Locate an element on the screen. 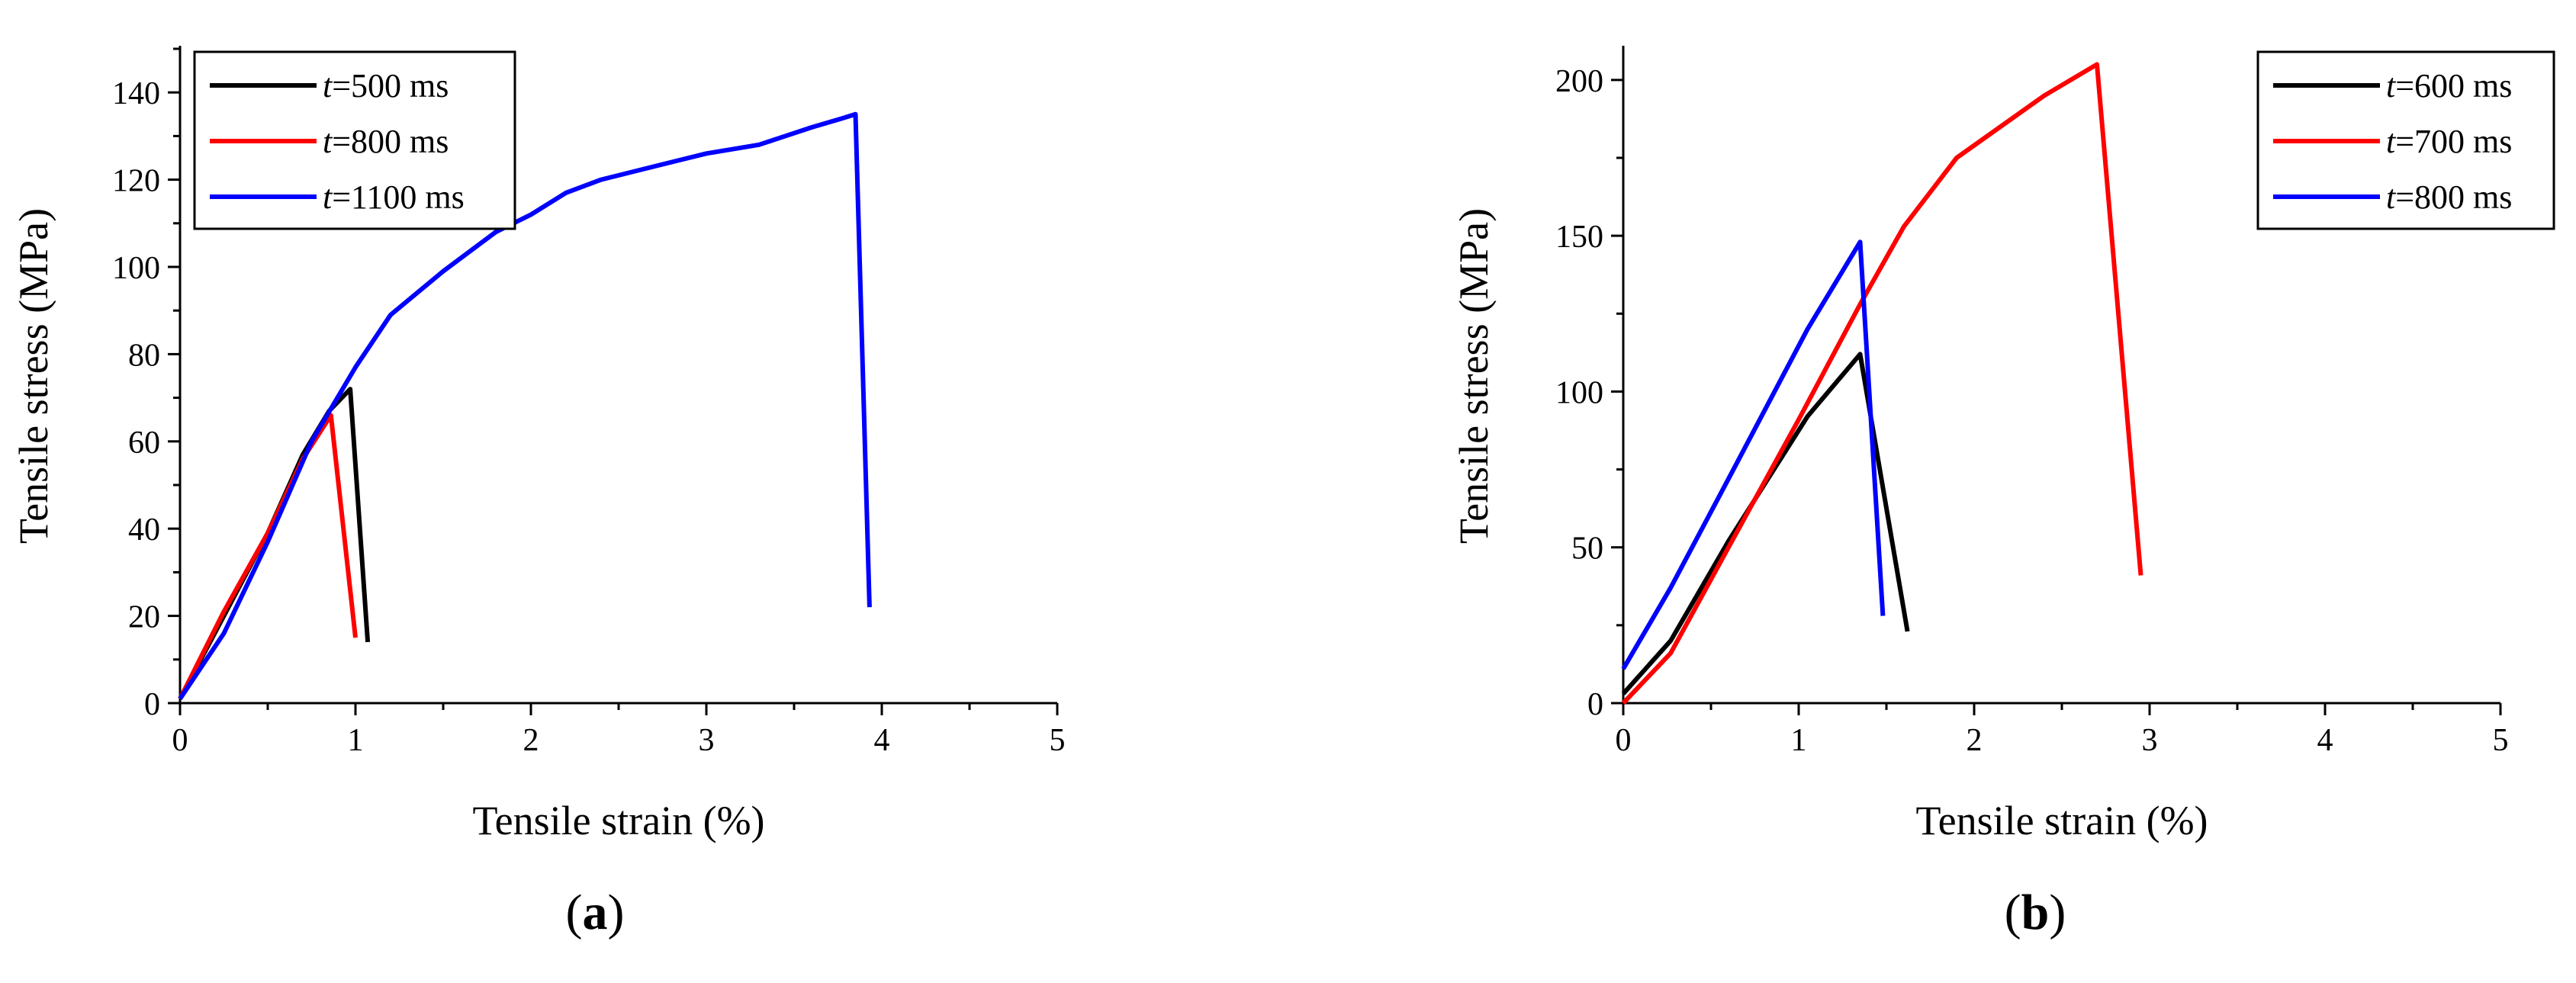 The image size is (2576, 983). legend: t=500 mst=800 mst=1100 ms is located at coordinates (354, 140).